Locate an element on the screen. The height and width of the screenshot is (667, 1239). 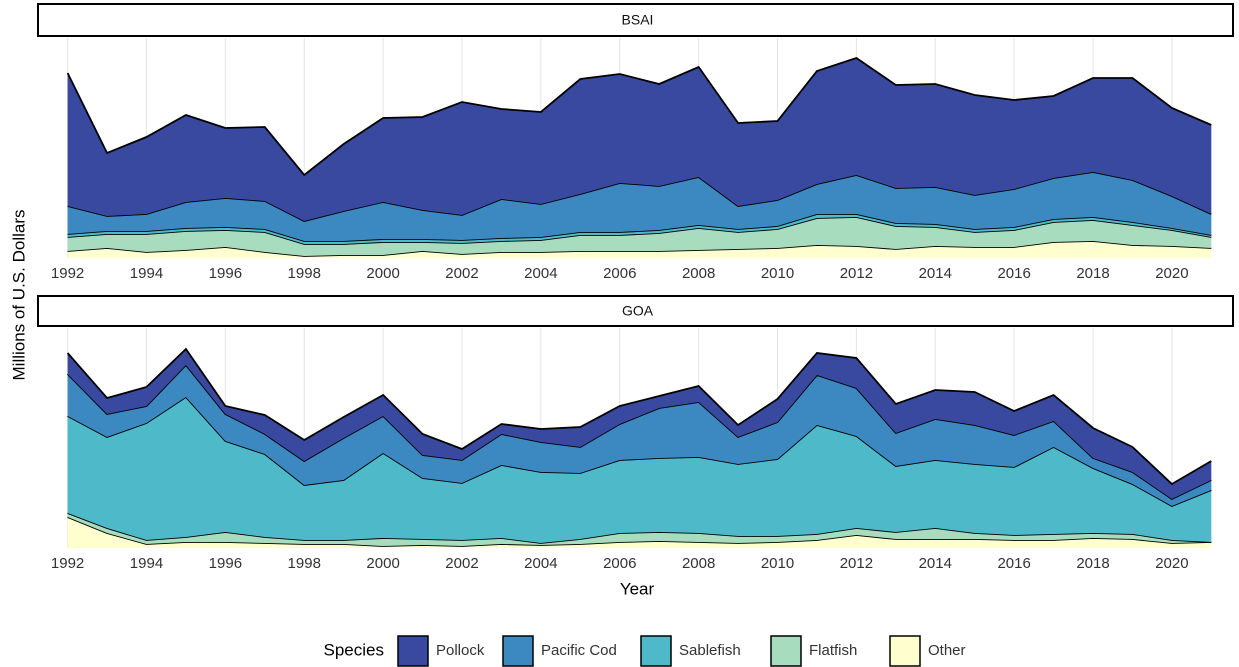
facet-title: BSAI is located at coordinates (638, 20).